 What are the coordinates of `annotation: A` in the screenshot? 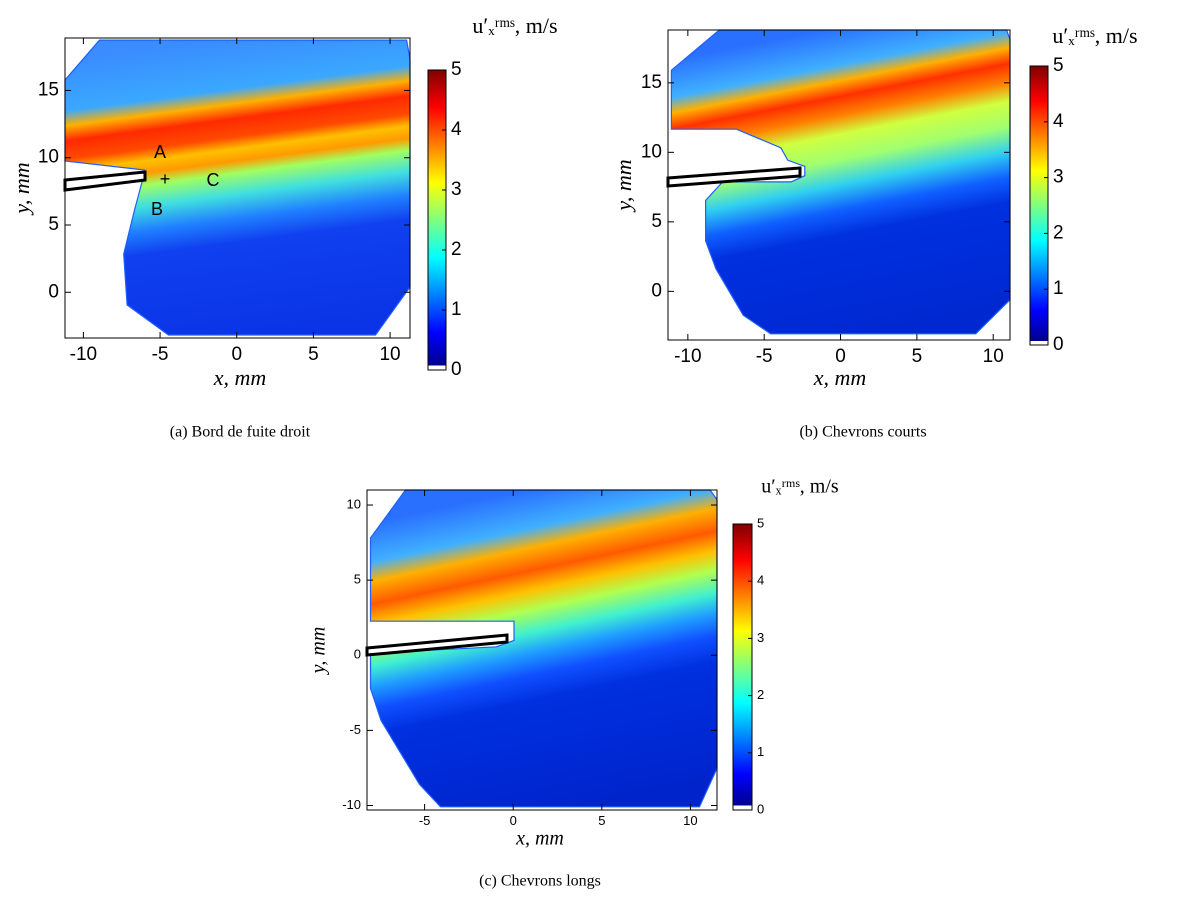 It's located at (160, 152).